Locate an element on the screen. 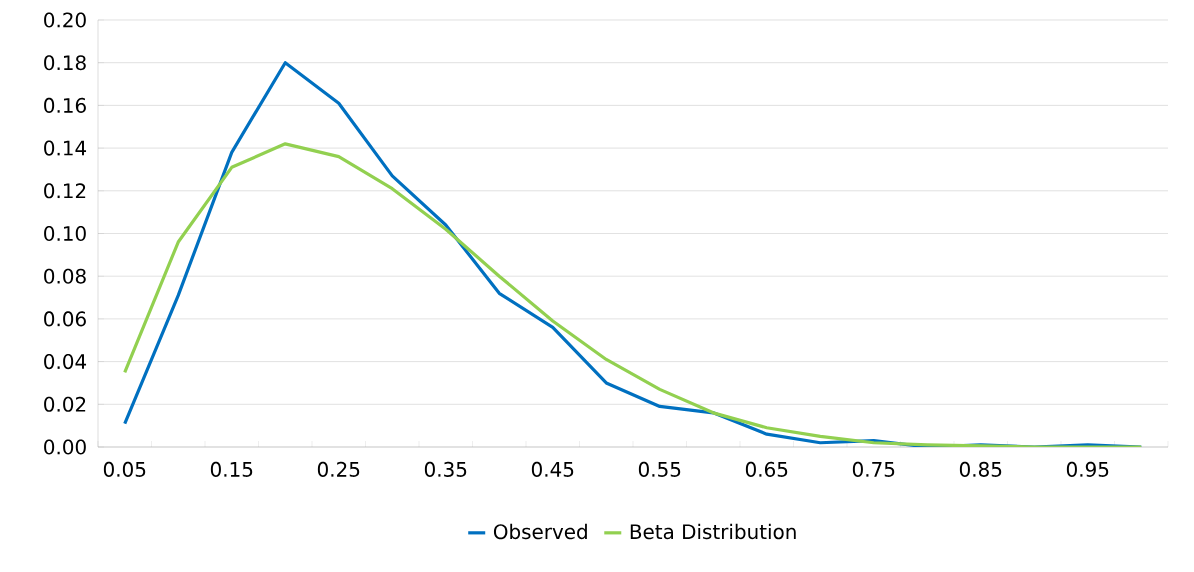 The image size is (1194, 572). x-tick-label: 0.55 is located at coordinates (659, 469).